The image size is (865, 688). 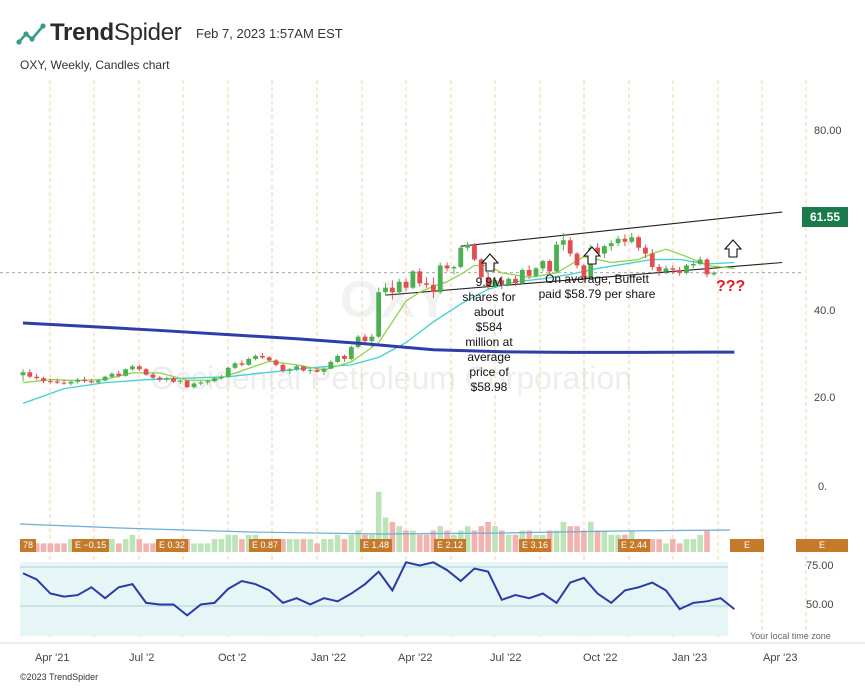 What do you see at coordinates (490, 262) in the screenshot?
I see `purchase-arrow-icon` at bounding box center [490, 262].